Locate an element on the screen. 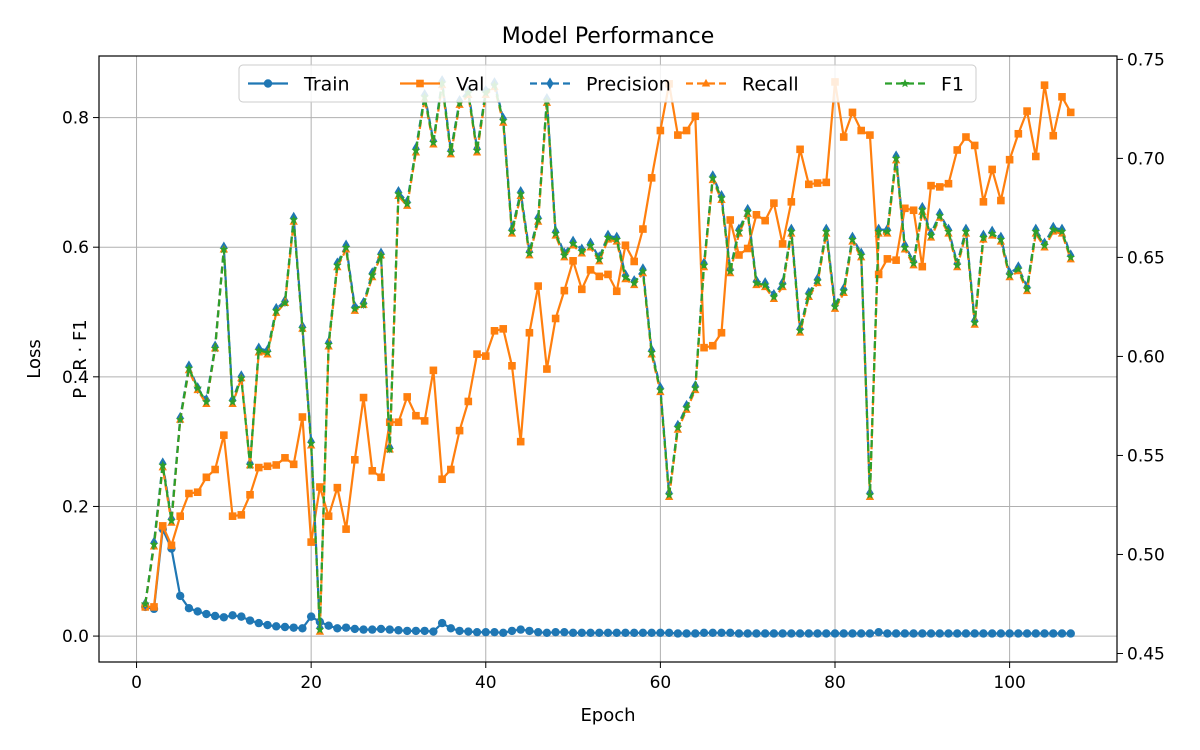 This screenshot has height=750, width=1200. legend-box is located at coordinates (607, 83).